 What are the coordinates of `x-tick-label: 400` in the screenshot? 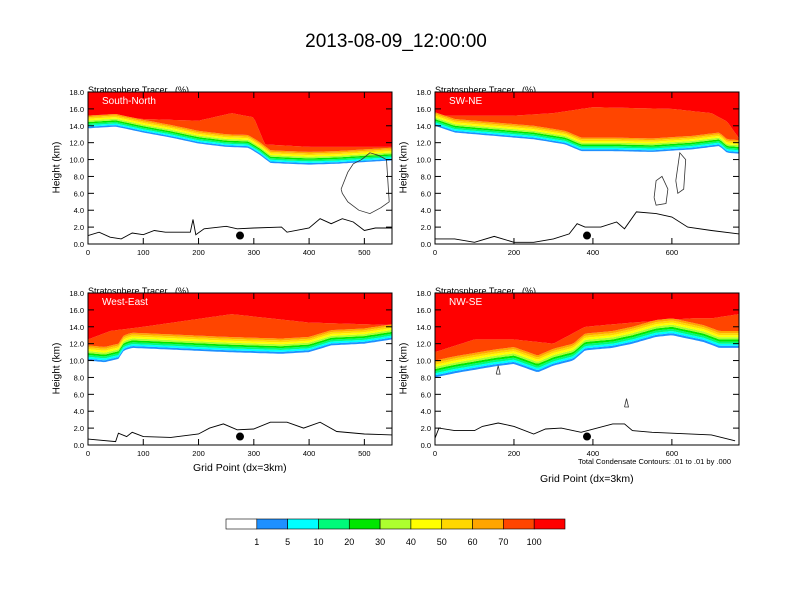 It's located at (593, 252).